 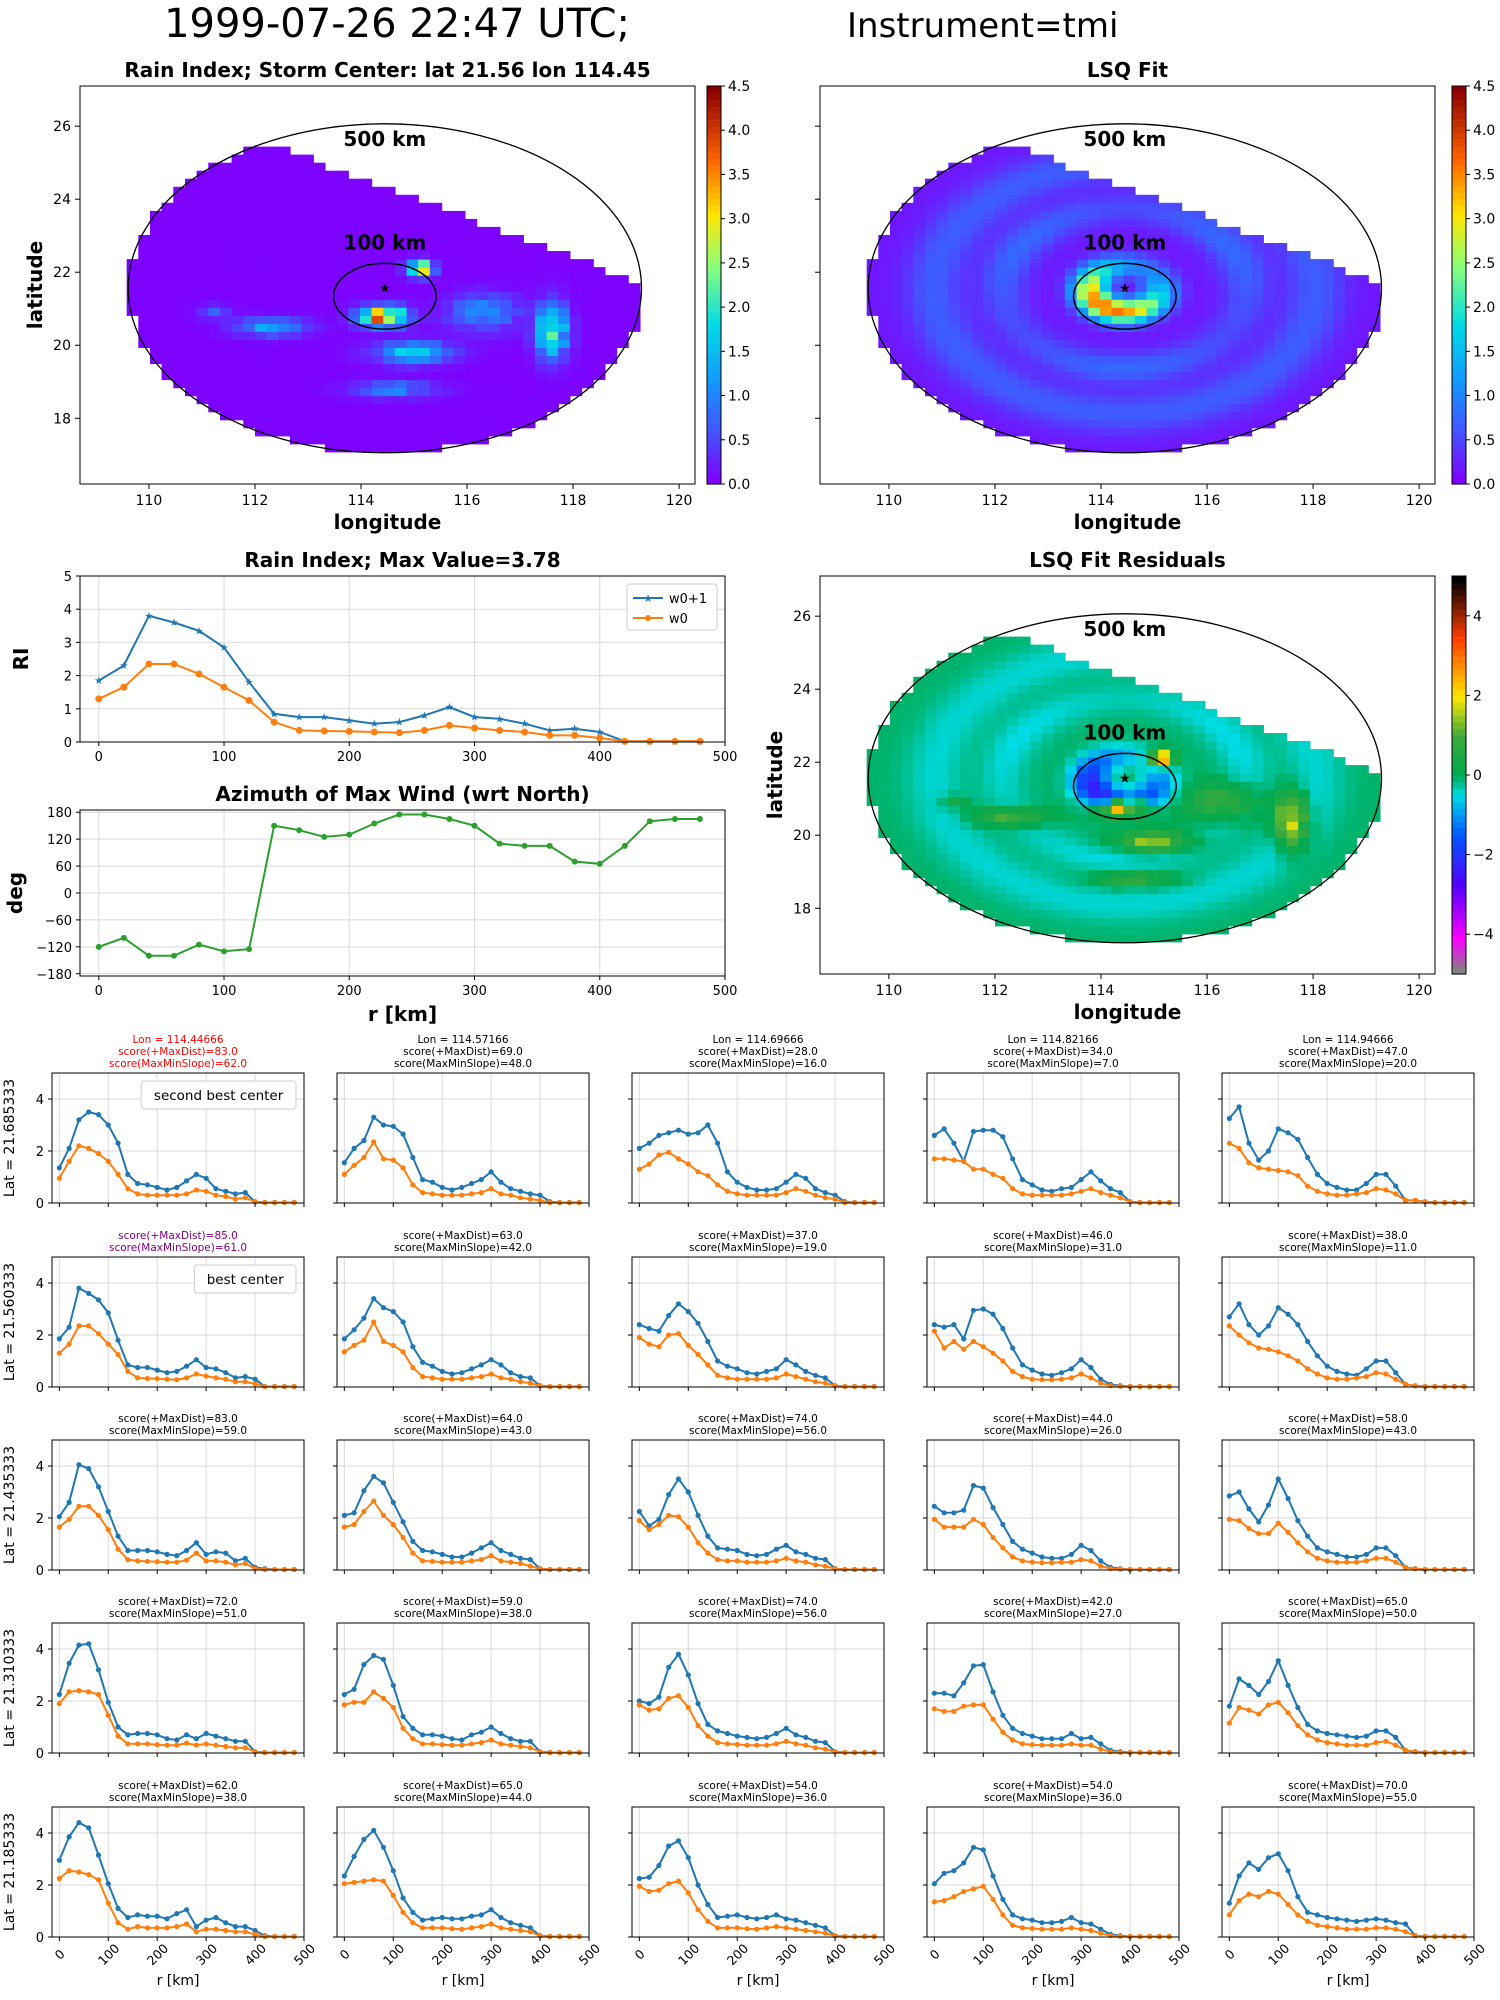 What do you see at coordinates (758, 1052) in the screenshot?
I see `mini-title-line: score(+MaxDist)=28.0` at bounding box center [758, 1052].